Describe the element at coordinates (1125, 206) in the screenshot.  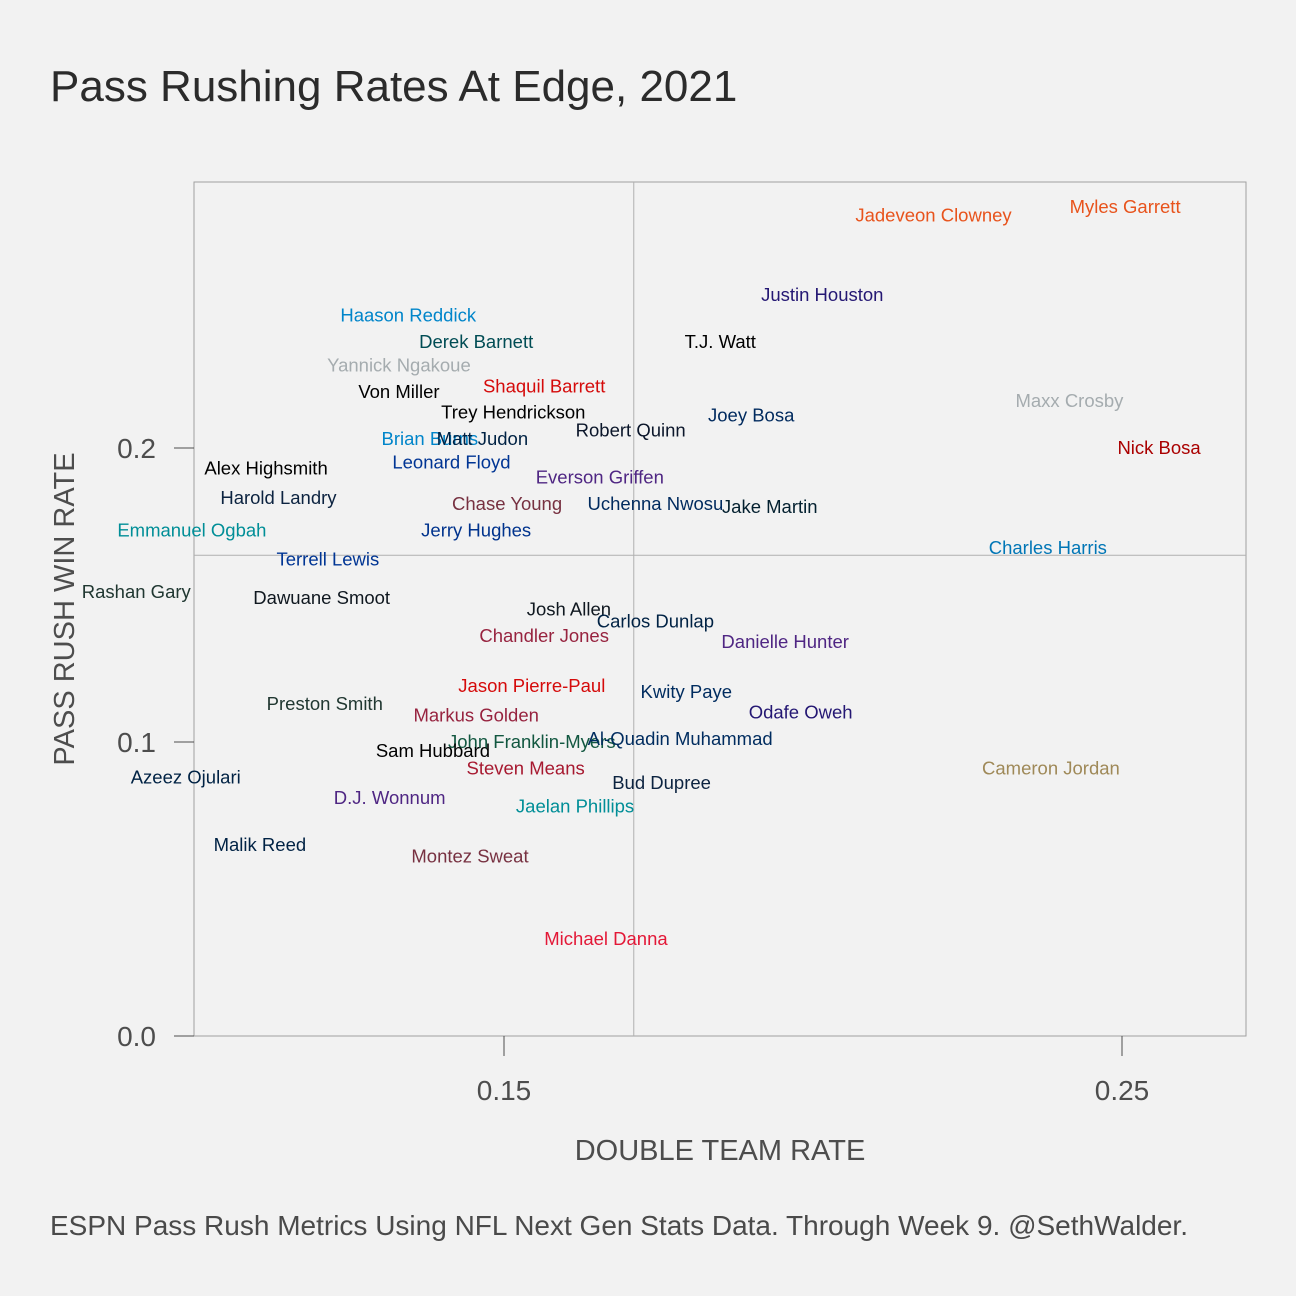
I see `point-label: Myles Garrett` at that location.